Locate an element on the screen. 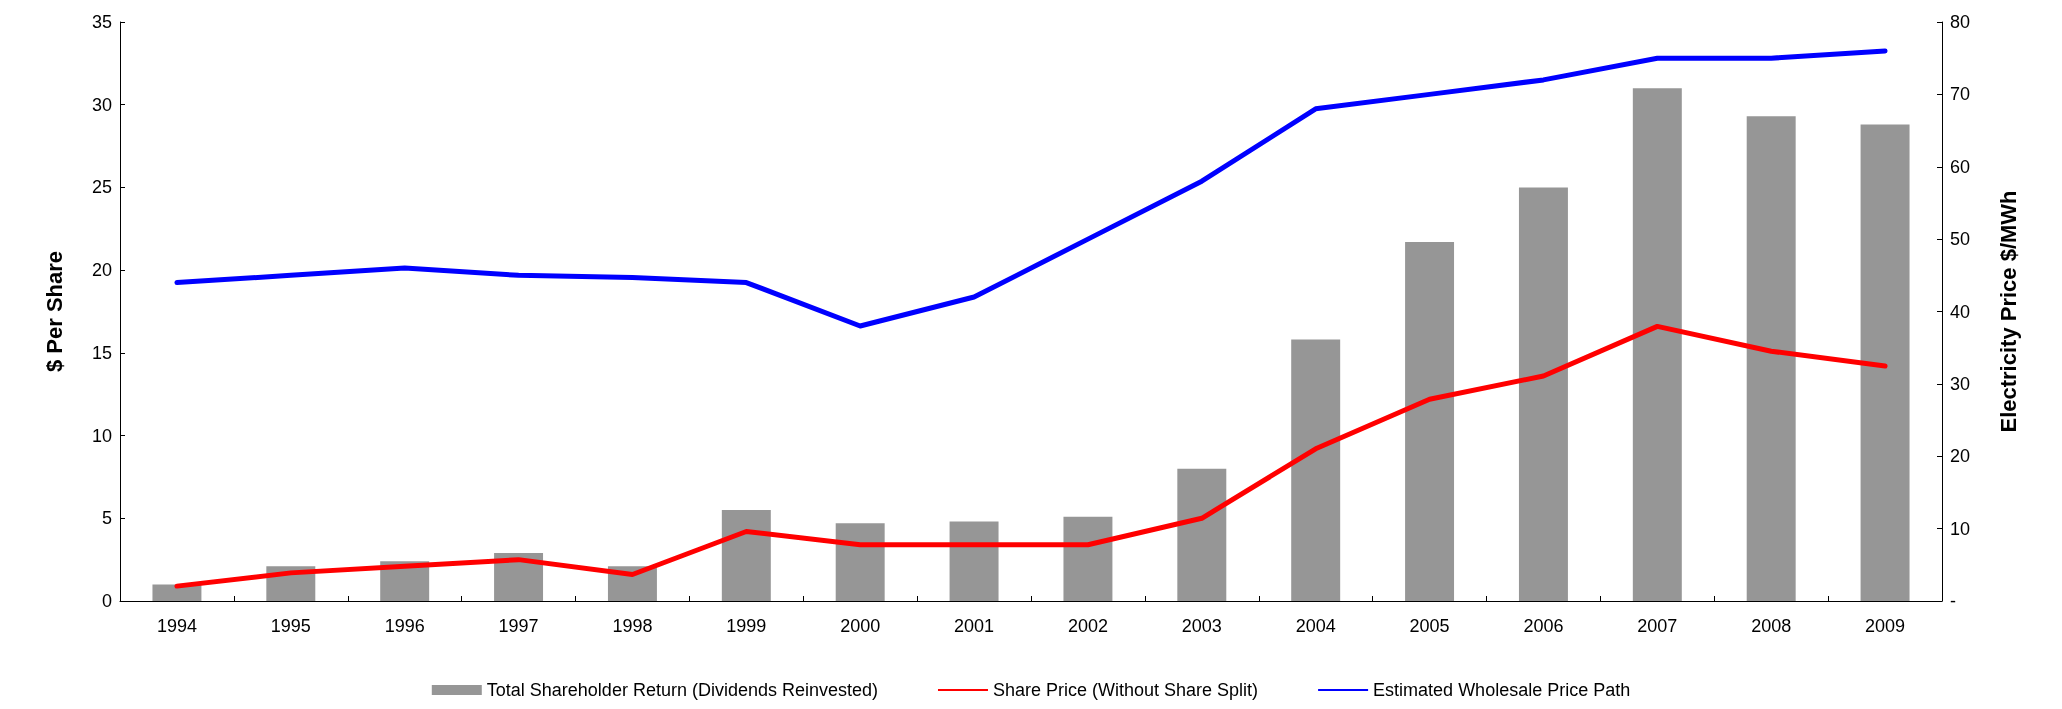 The image size is (2062, 709). x-tick-label: 1996 is located at coordinates (404, 626).